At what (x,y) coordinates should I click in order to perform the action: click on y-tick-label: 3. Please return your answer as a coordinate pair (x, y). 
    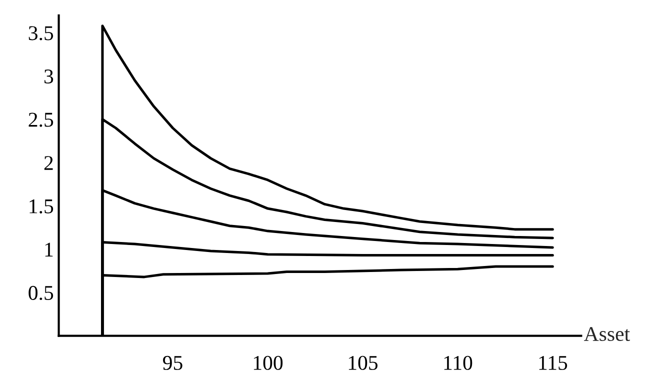
    Looking at the image, I should click on (49, 76).